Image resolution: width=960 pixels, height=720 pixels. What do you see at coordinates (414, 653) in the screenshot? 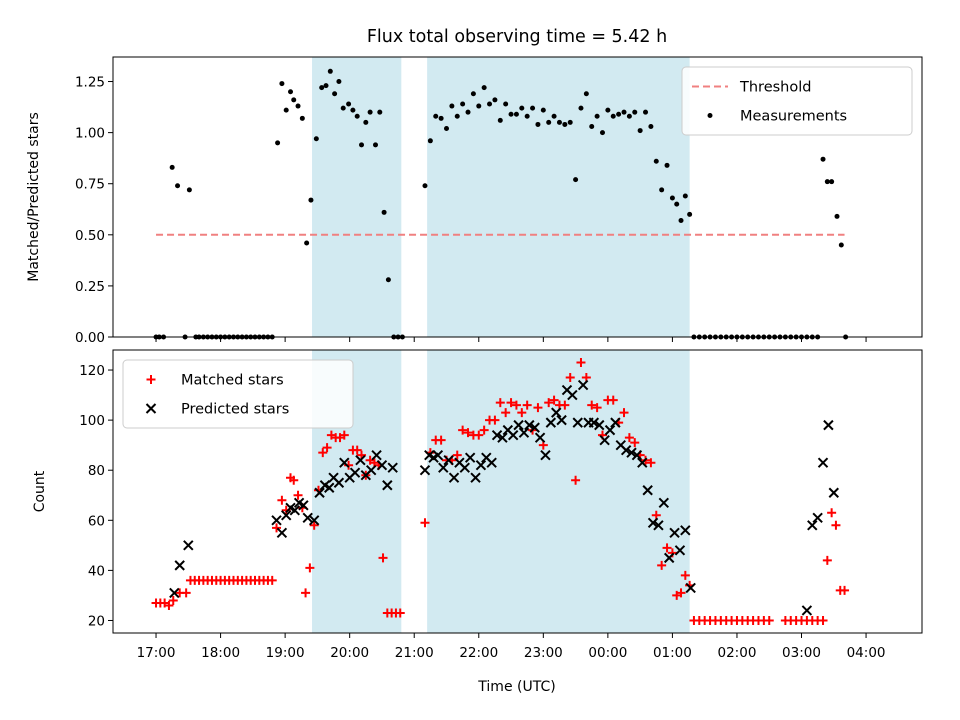
I see `x-tick-label: 21:00` at bounding box center [414, 653].